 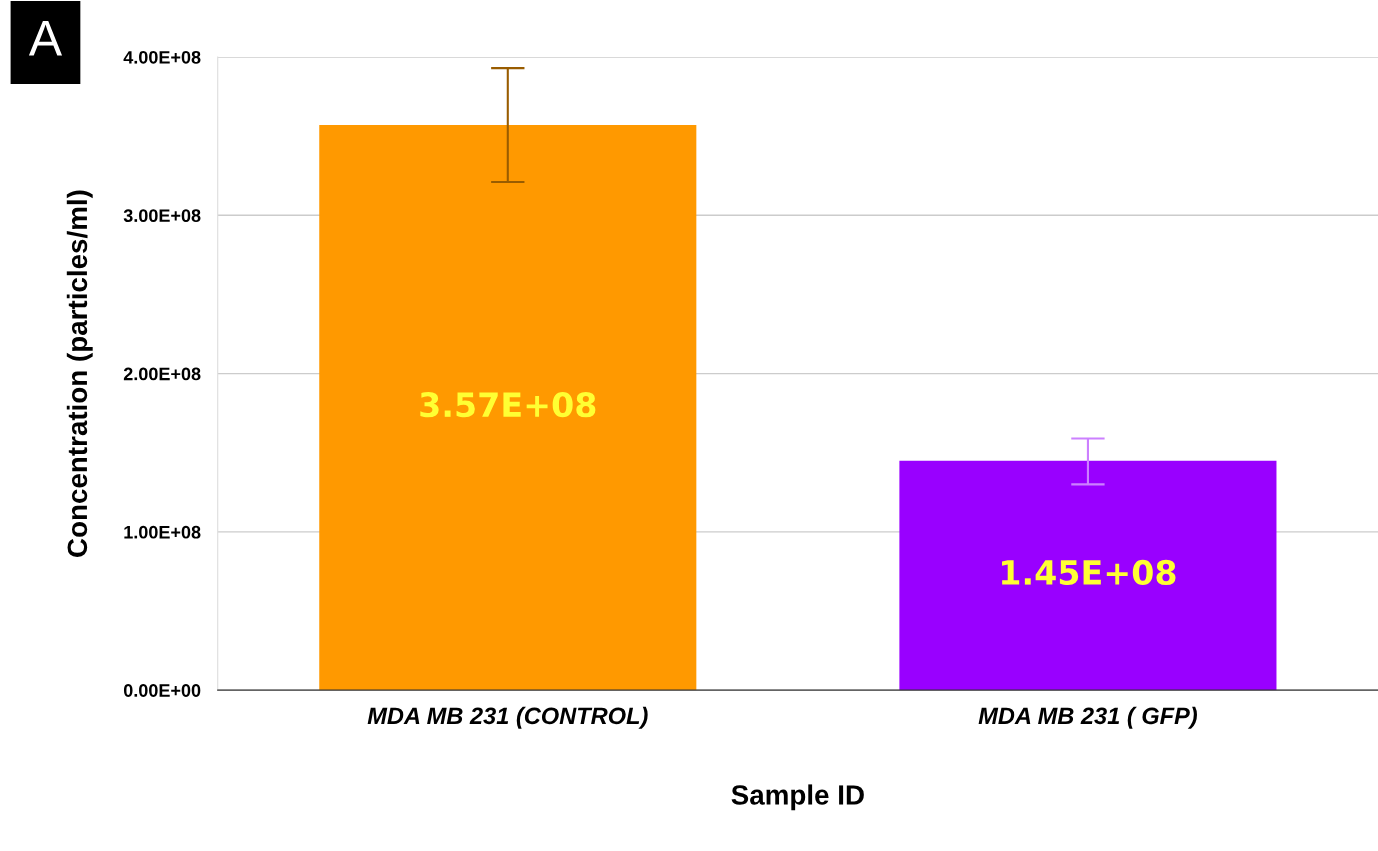 What do you see at coordinates (1087, 717) in the screenshot?
I see `x-tick-label: MDA MB 231 ( GFP)` at bounding box center [1087, 717].